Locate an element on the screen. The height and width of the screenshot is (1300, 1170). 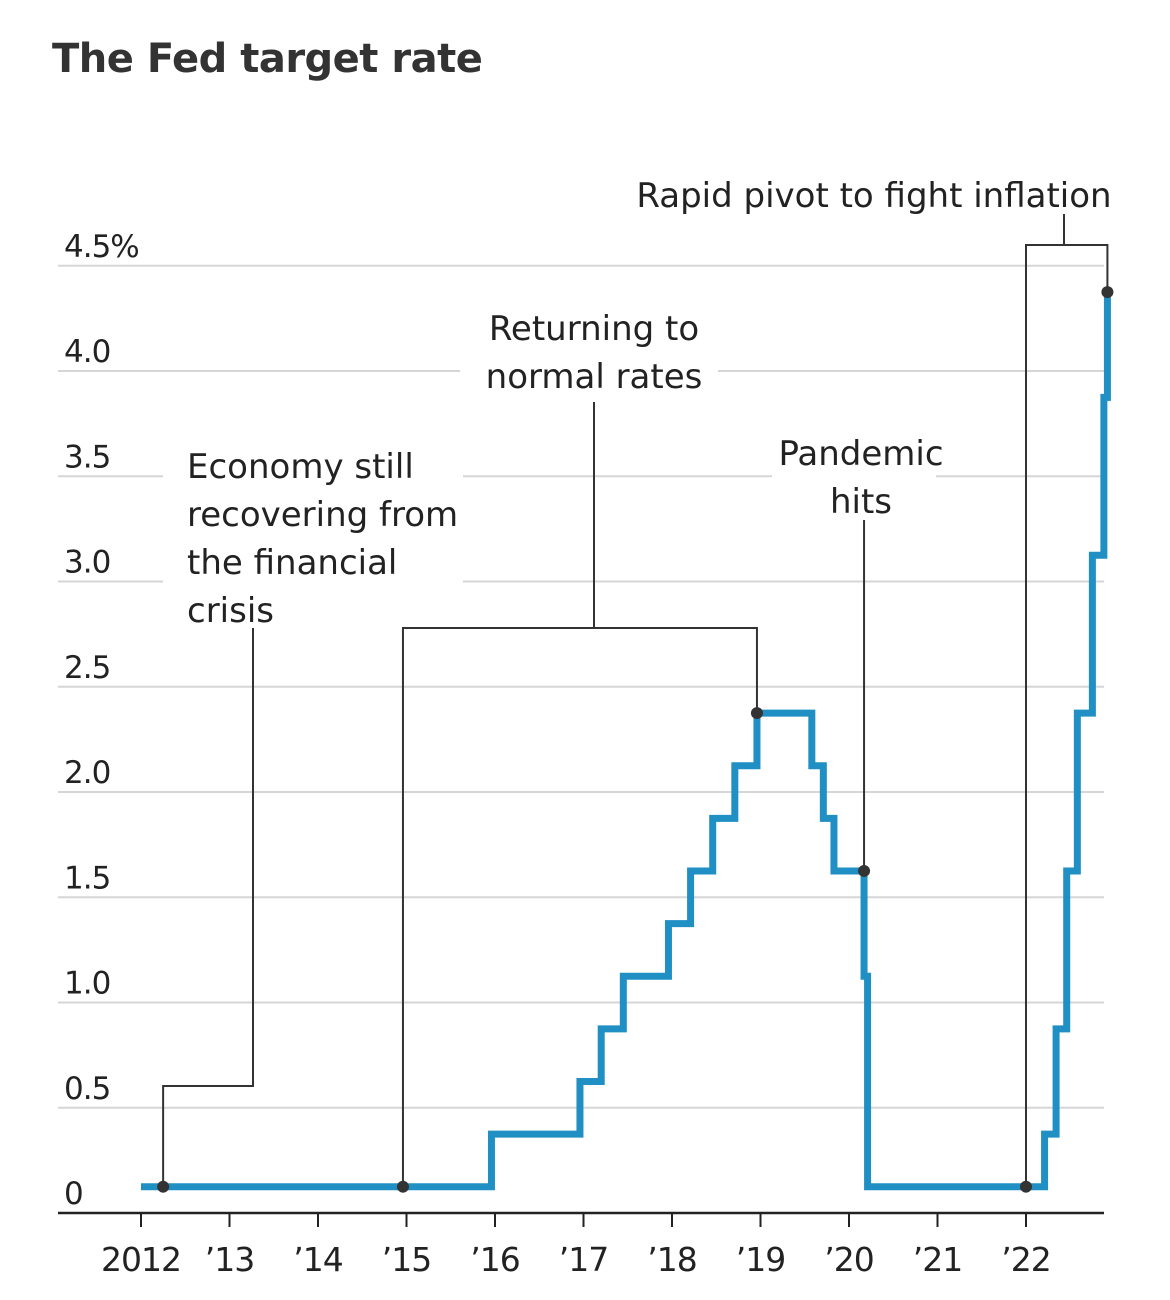
x-tick-label: ’20 is located at coordinates (848, 1259).